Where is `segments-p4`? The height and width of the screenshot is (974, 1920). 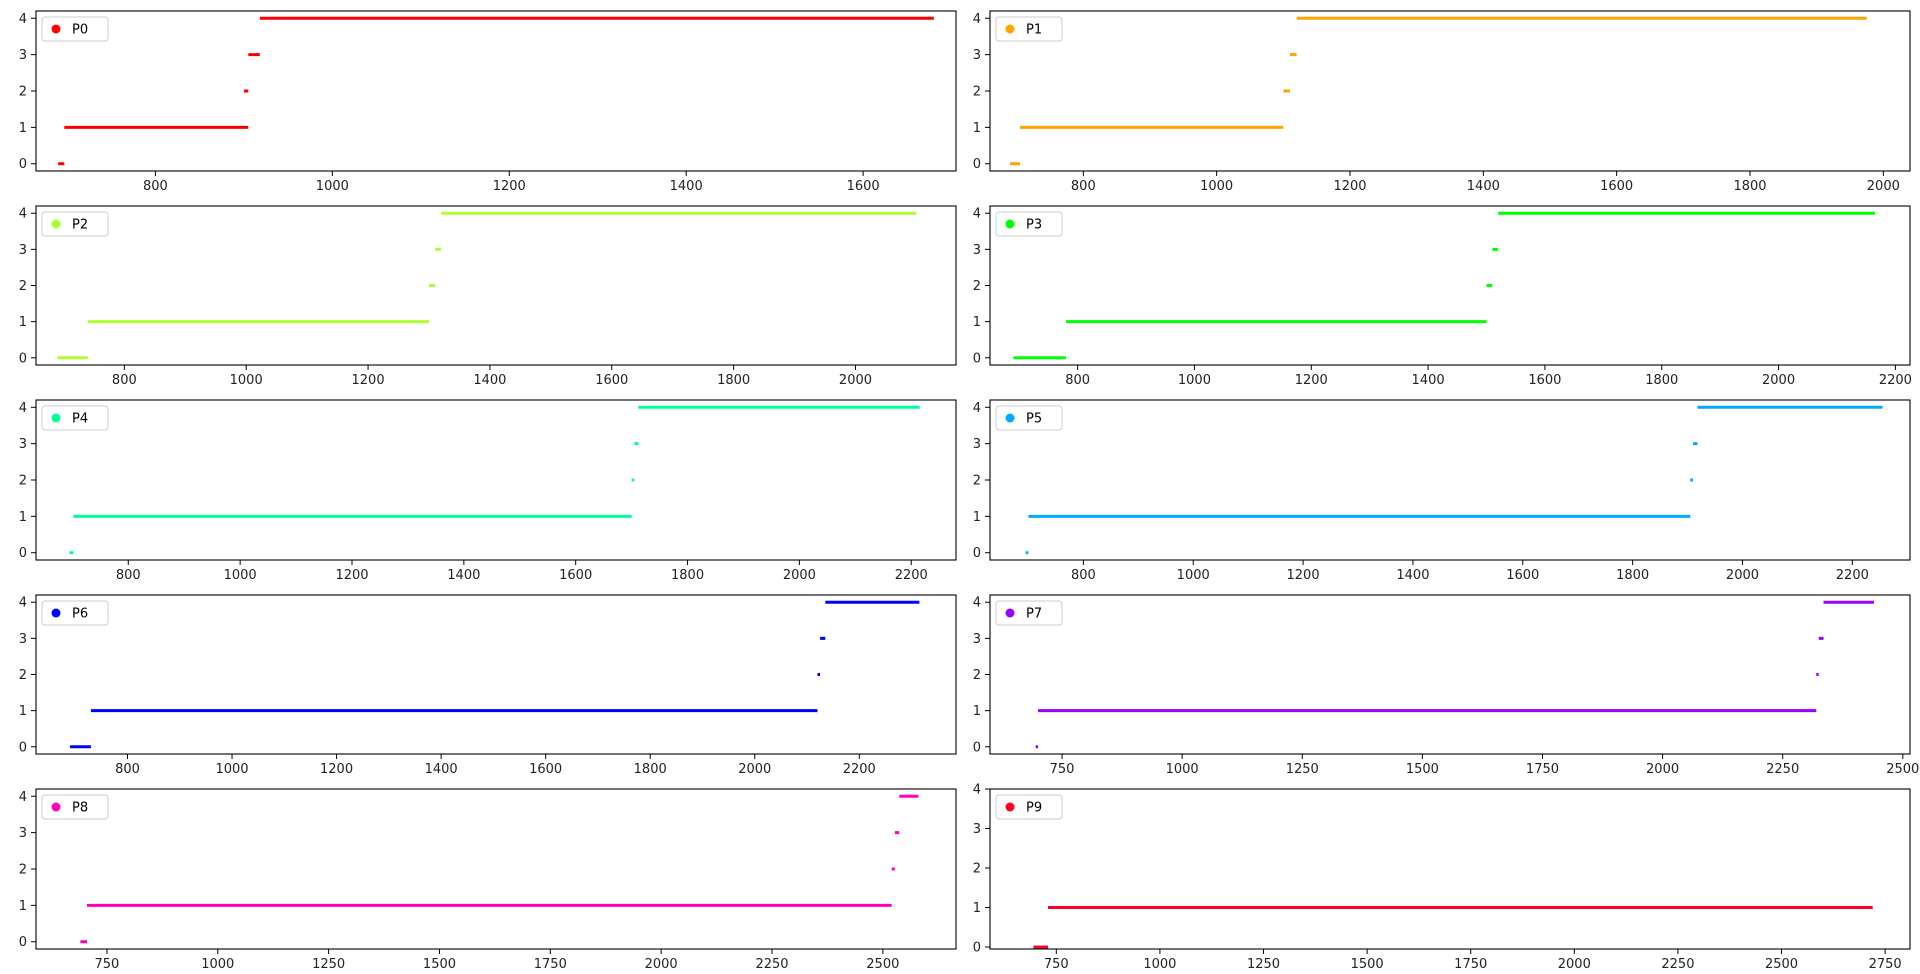 segments-p4 is located at coordinates (494, 480).